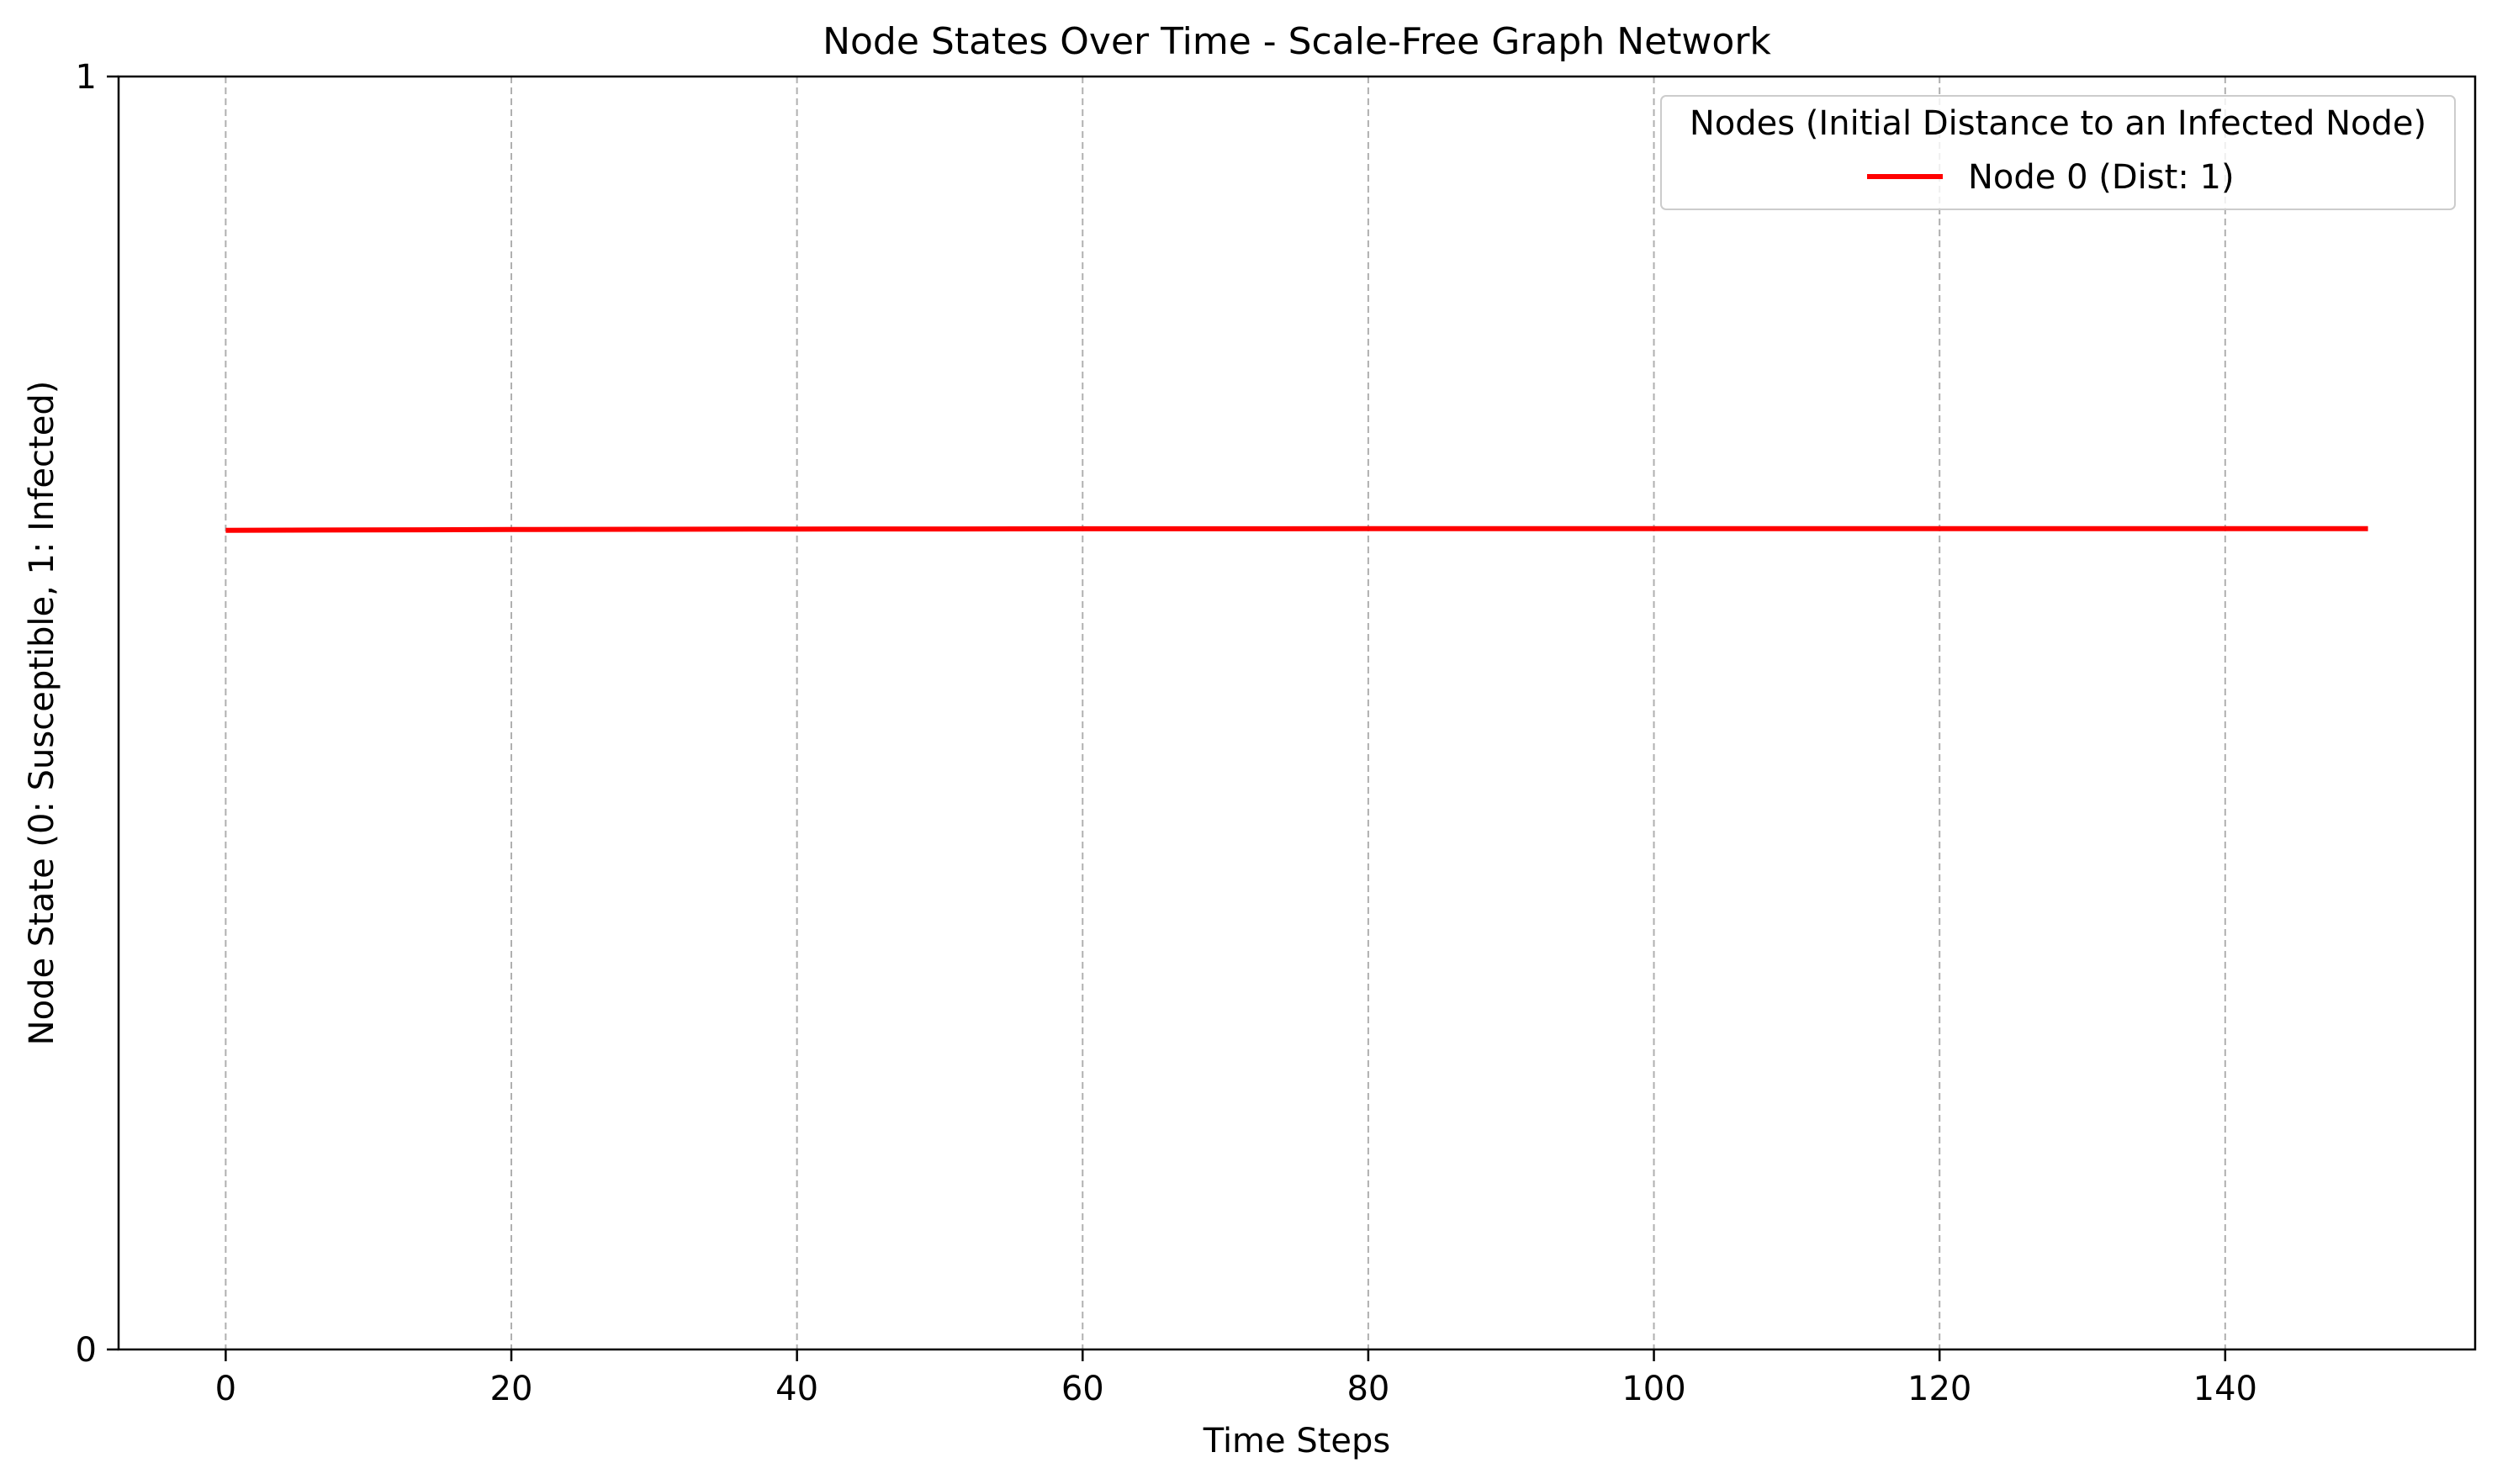  I want to click on x-tick-label: 120, so click(1939, 1389).